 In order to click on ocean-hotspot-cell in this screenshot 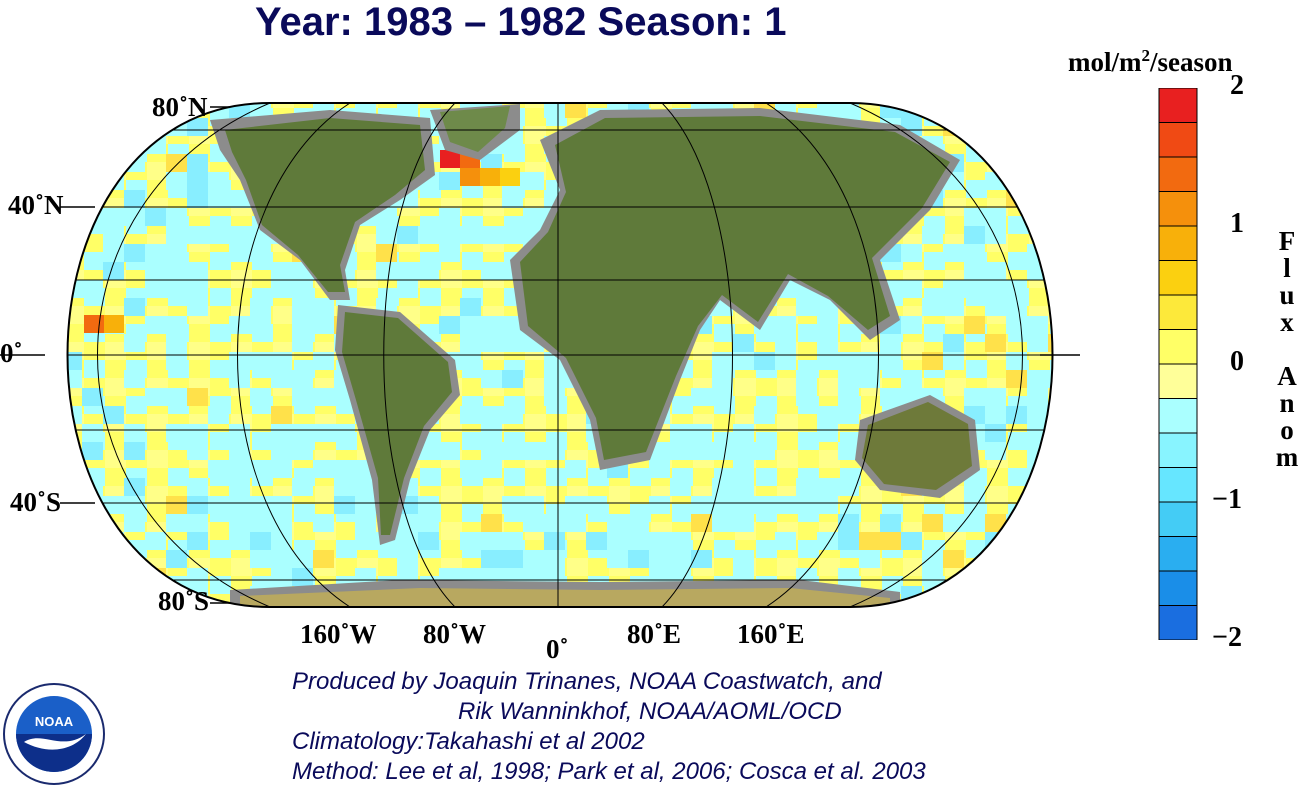, I will do `click(490, 177)`.